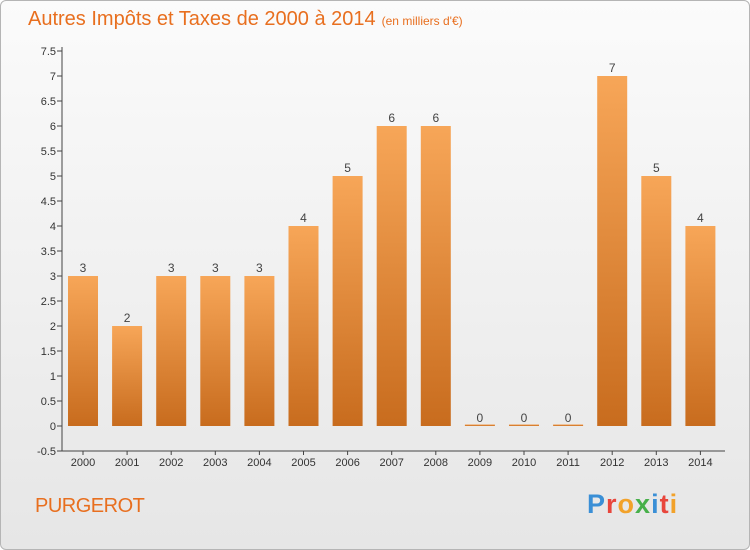 The image size is (750, 550). Describe the element at coordinates (48, 302) in the screenshot. I see `y-tick-label: 2.5` at that location.